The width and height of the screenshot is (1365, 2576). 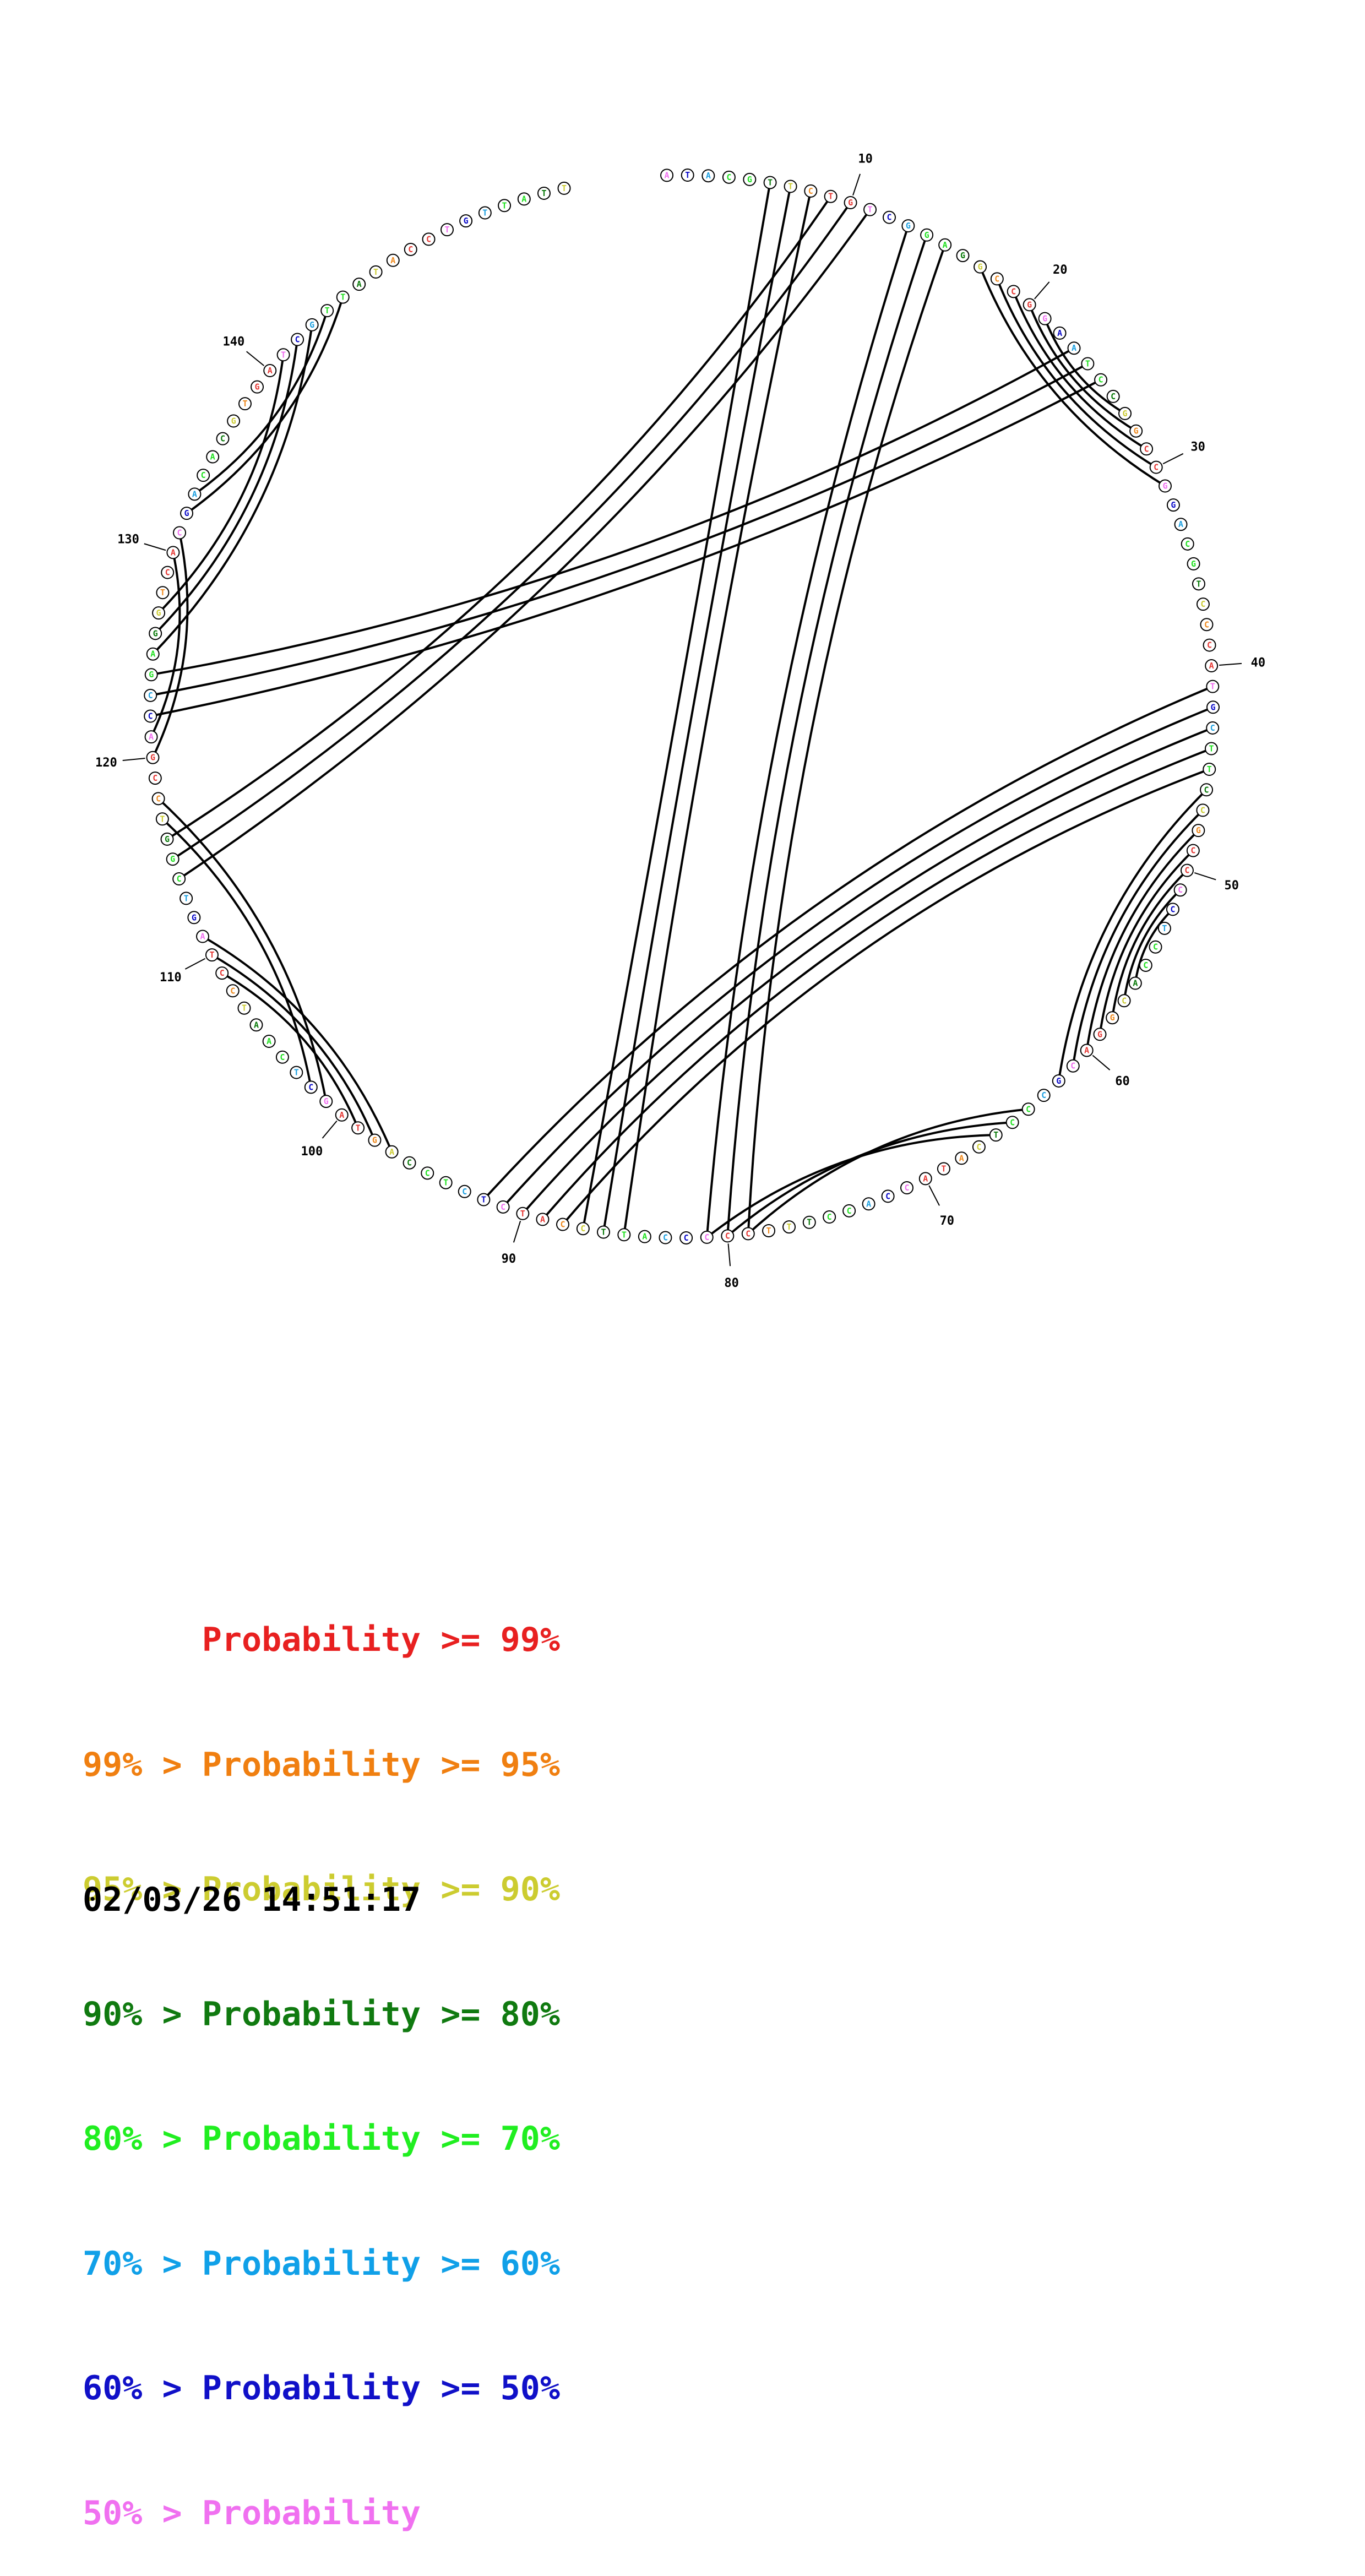 What do you see at coordinates (171, 978) in the screenshot?
I see `position-label: 110` at bounding box center [171, 978].